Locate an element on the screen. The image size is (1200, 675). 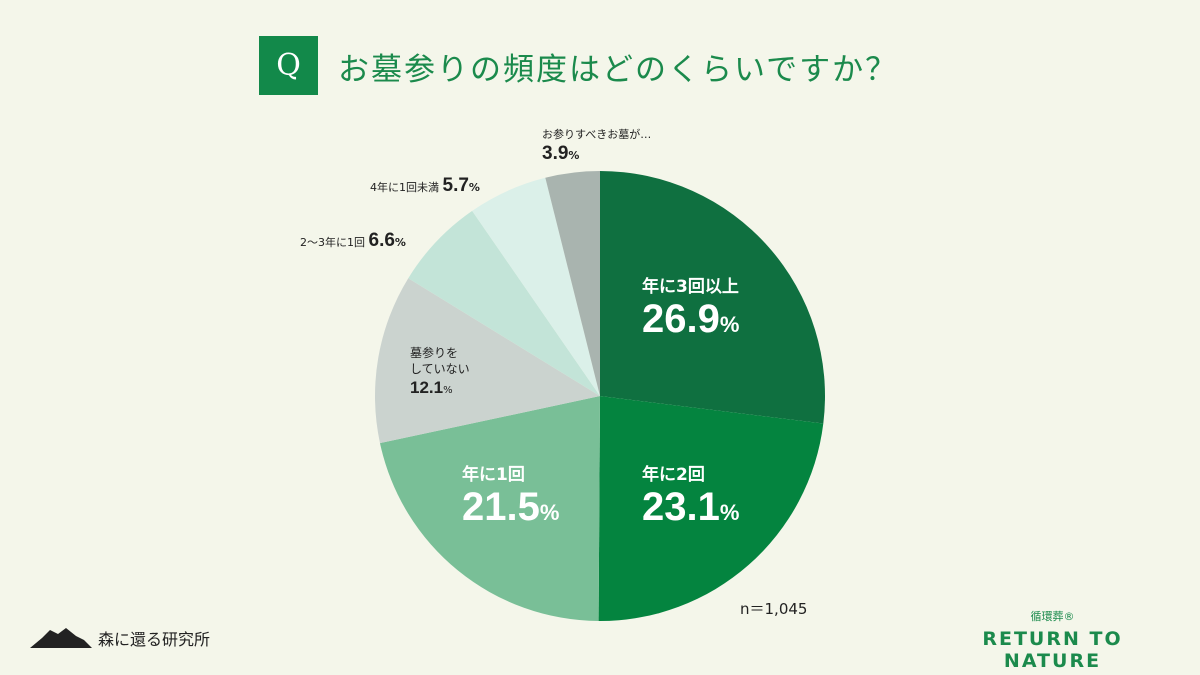
lab-logo: 森に還る研究所 is located at coordinates (120, 638).